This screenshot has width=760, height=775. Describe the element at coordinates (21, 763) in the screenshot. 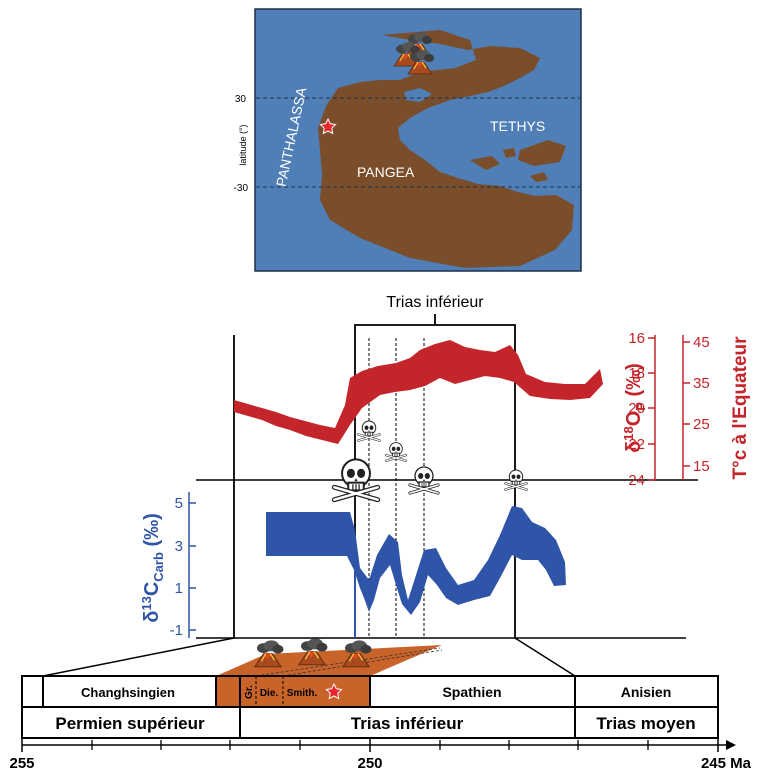

I see `time-tick-255: 255` at that location.